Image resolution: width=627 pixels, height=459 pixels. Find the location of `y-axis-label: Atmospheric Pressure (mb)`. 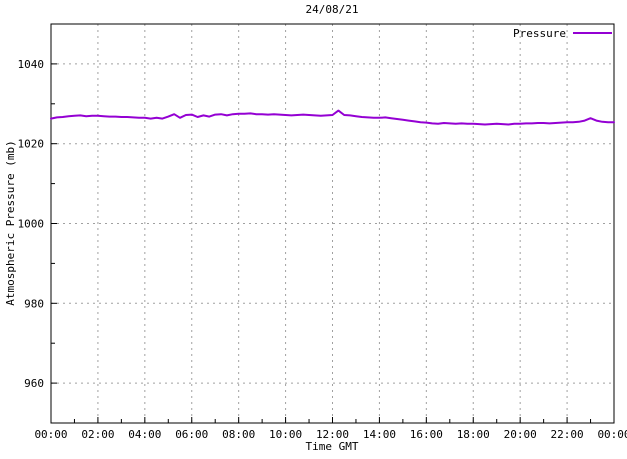

y-axis-label: Atmospheric Pressure (mb) is located at coordinates (10, 223).